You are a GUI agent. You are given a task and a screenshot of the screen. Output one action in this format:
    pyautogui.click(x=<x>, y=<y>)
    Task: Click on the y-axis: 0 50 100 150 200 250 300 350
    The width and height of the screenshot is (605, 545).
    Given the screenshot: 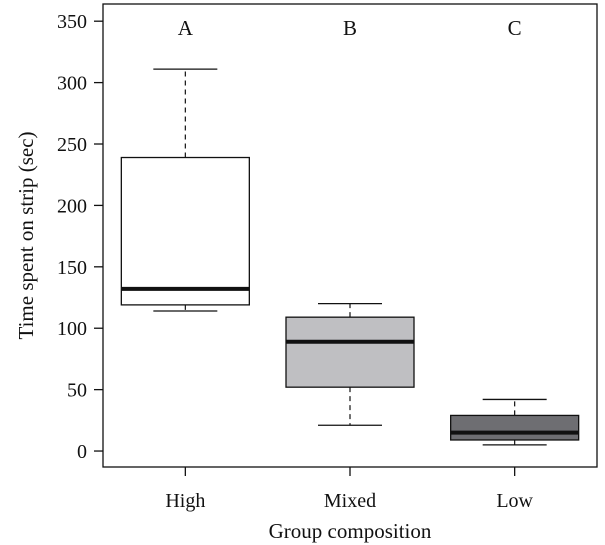 What is the action you would take?
    pyautogui.click(x=80, y=237)
    